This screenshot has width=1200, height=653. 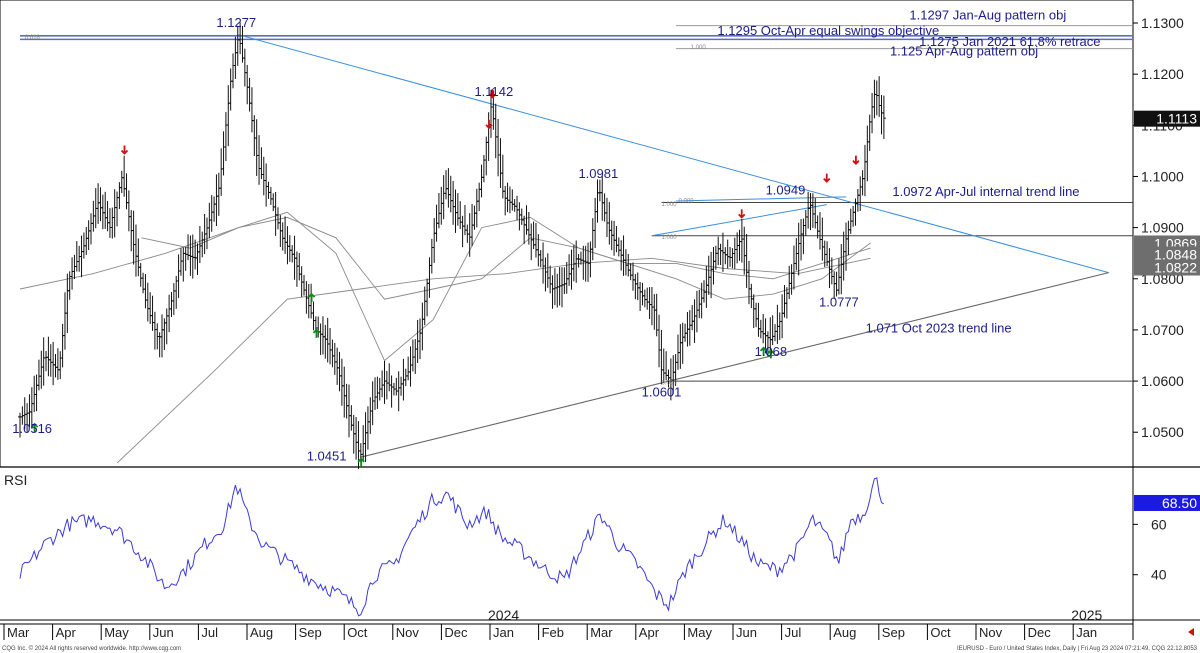 What do you see at coordinates (883, 117) in the screenshot?
I see `ohlc-bar` at bounding box center [883, 117].